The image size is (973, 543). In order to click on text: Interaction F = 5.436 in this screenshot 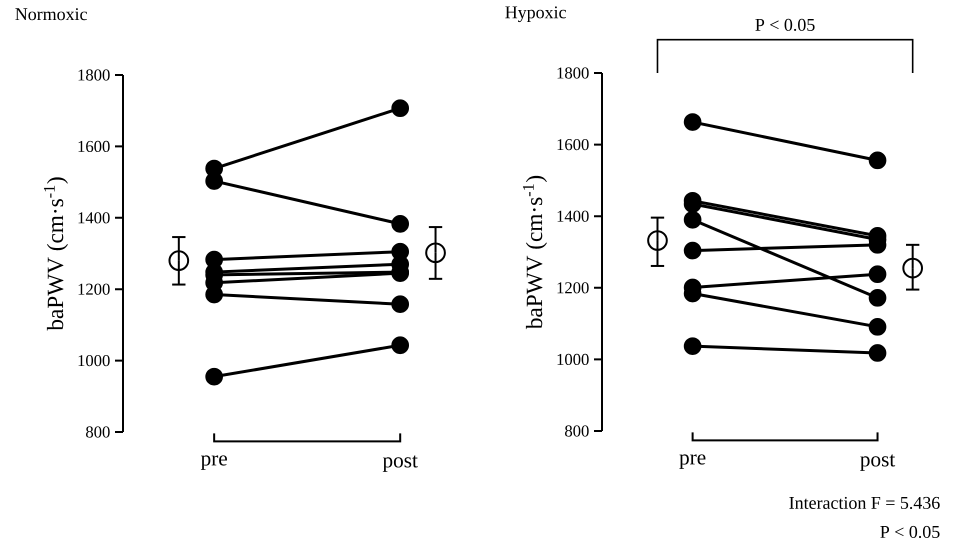, I will do `click(864, 503)`.